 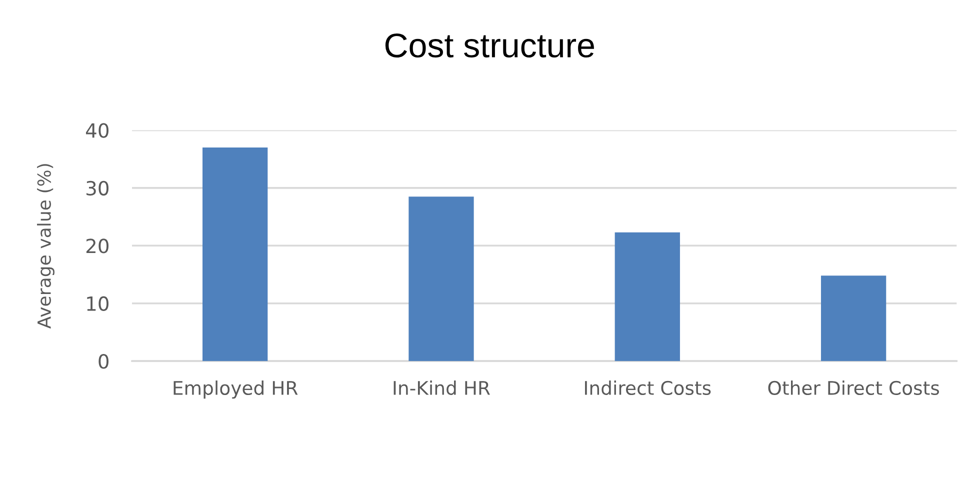 What do you see at coordinates (97, 246) in the screenshot?
I see `y-tick-label: 20` at bounding box center [97, 246].